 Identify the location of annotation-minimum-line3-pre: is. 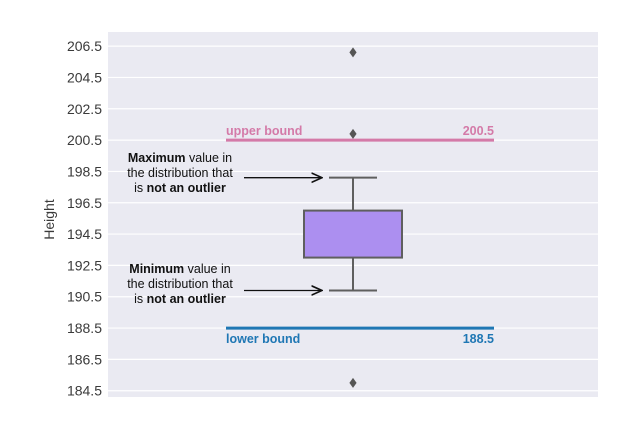
(140, 299).